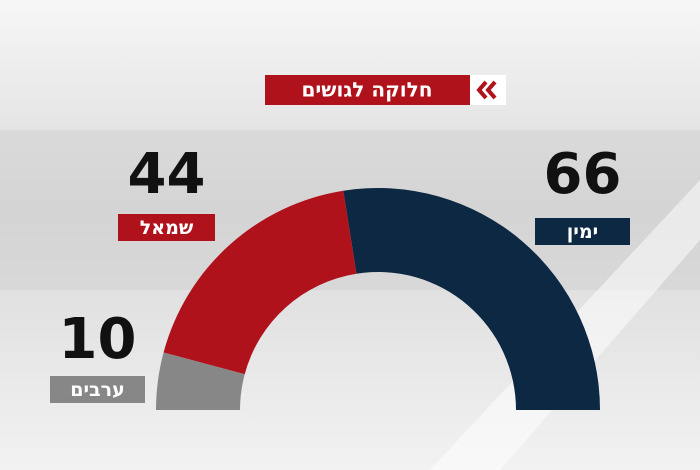  I want to click on value-label: 44, so click(167, 174).